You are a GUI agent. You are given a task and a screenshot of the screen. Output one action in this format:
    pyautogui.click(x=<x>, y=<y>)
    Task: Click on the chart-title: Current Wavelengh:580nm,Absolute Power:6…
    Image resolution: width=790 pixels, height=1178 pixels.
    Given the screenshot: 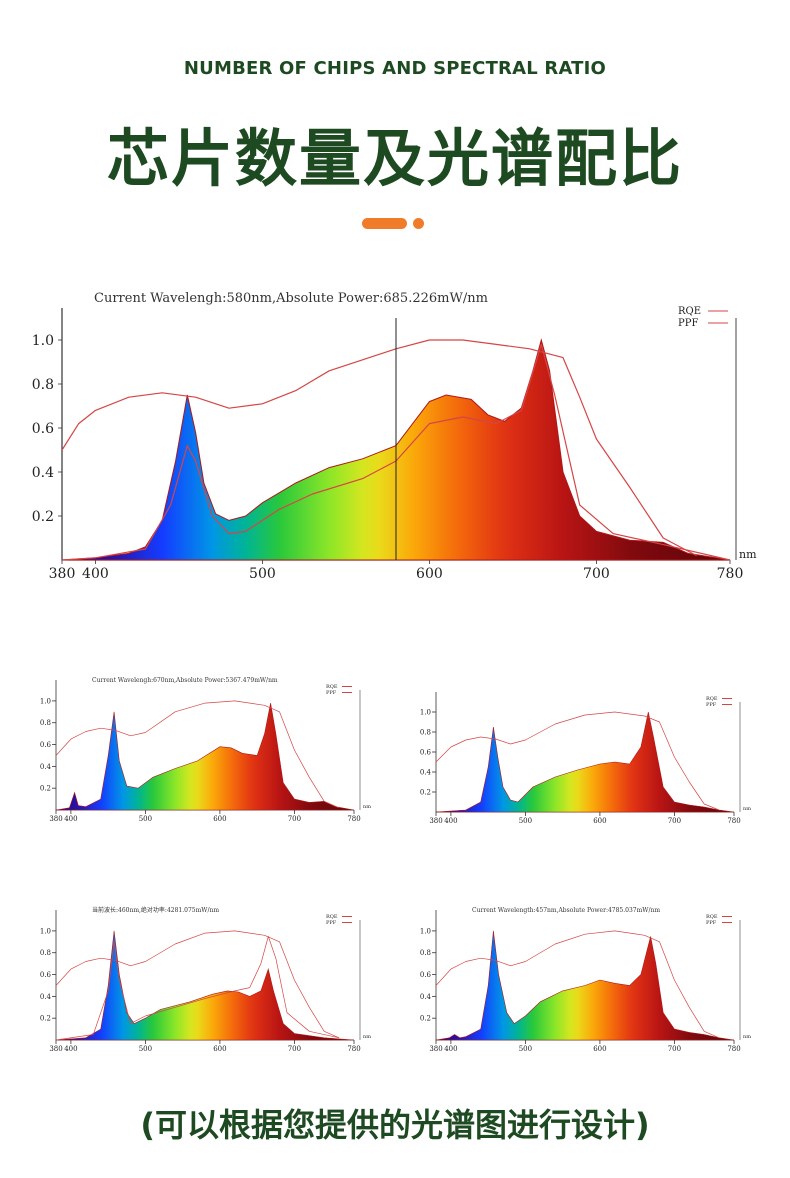 What is the action you would take?
    pyautogui.click(x=291, y=298)
    